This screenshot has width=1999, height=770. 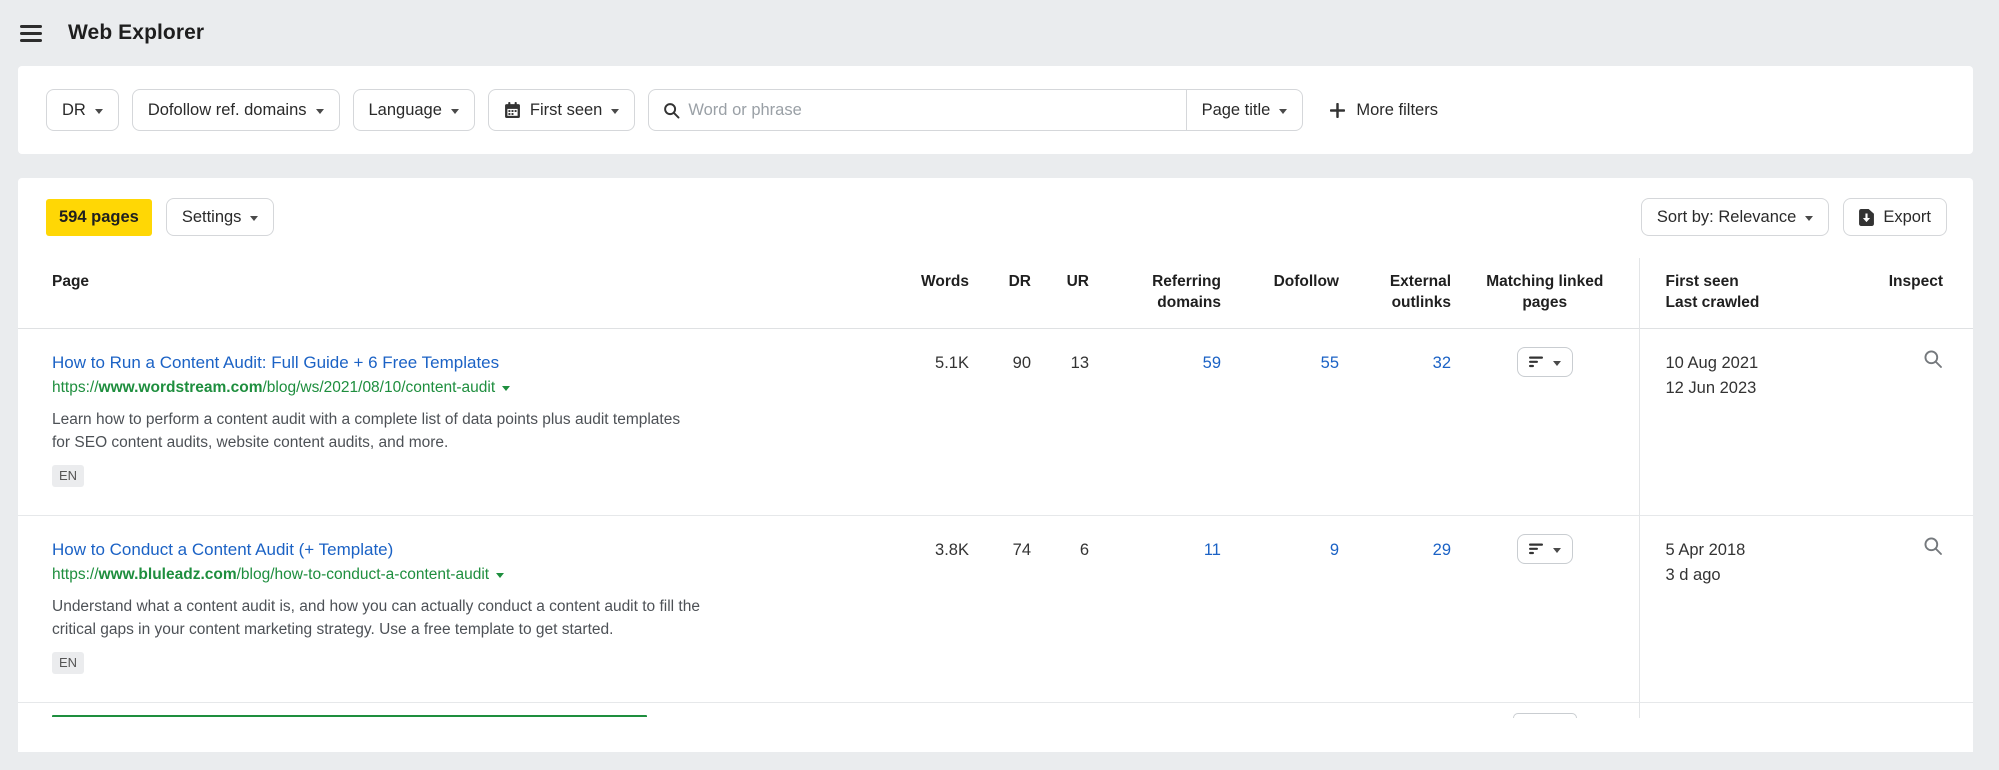 I want to click on dr-filter-button: DR, so click(x=82, y=110).